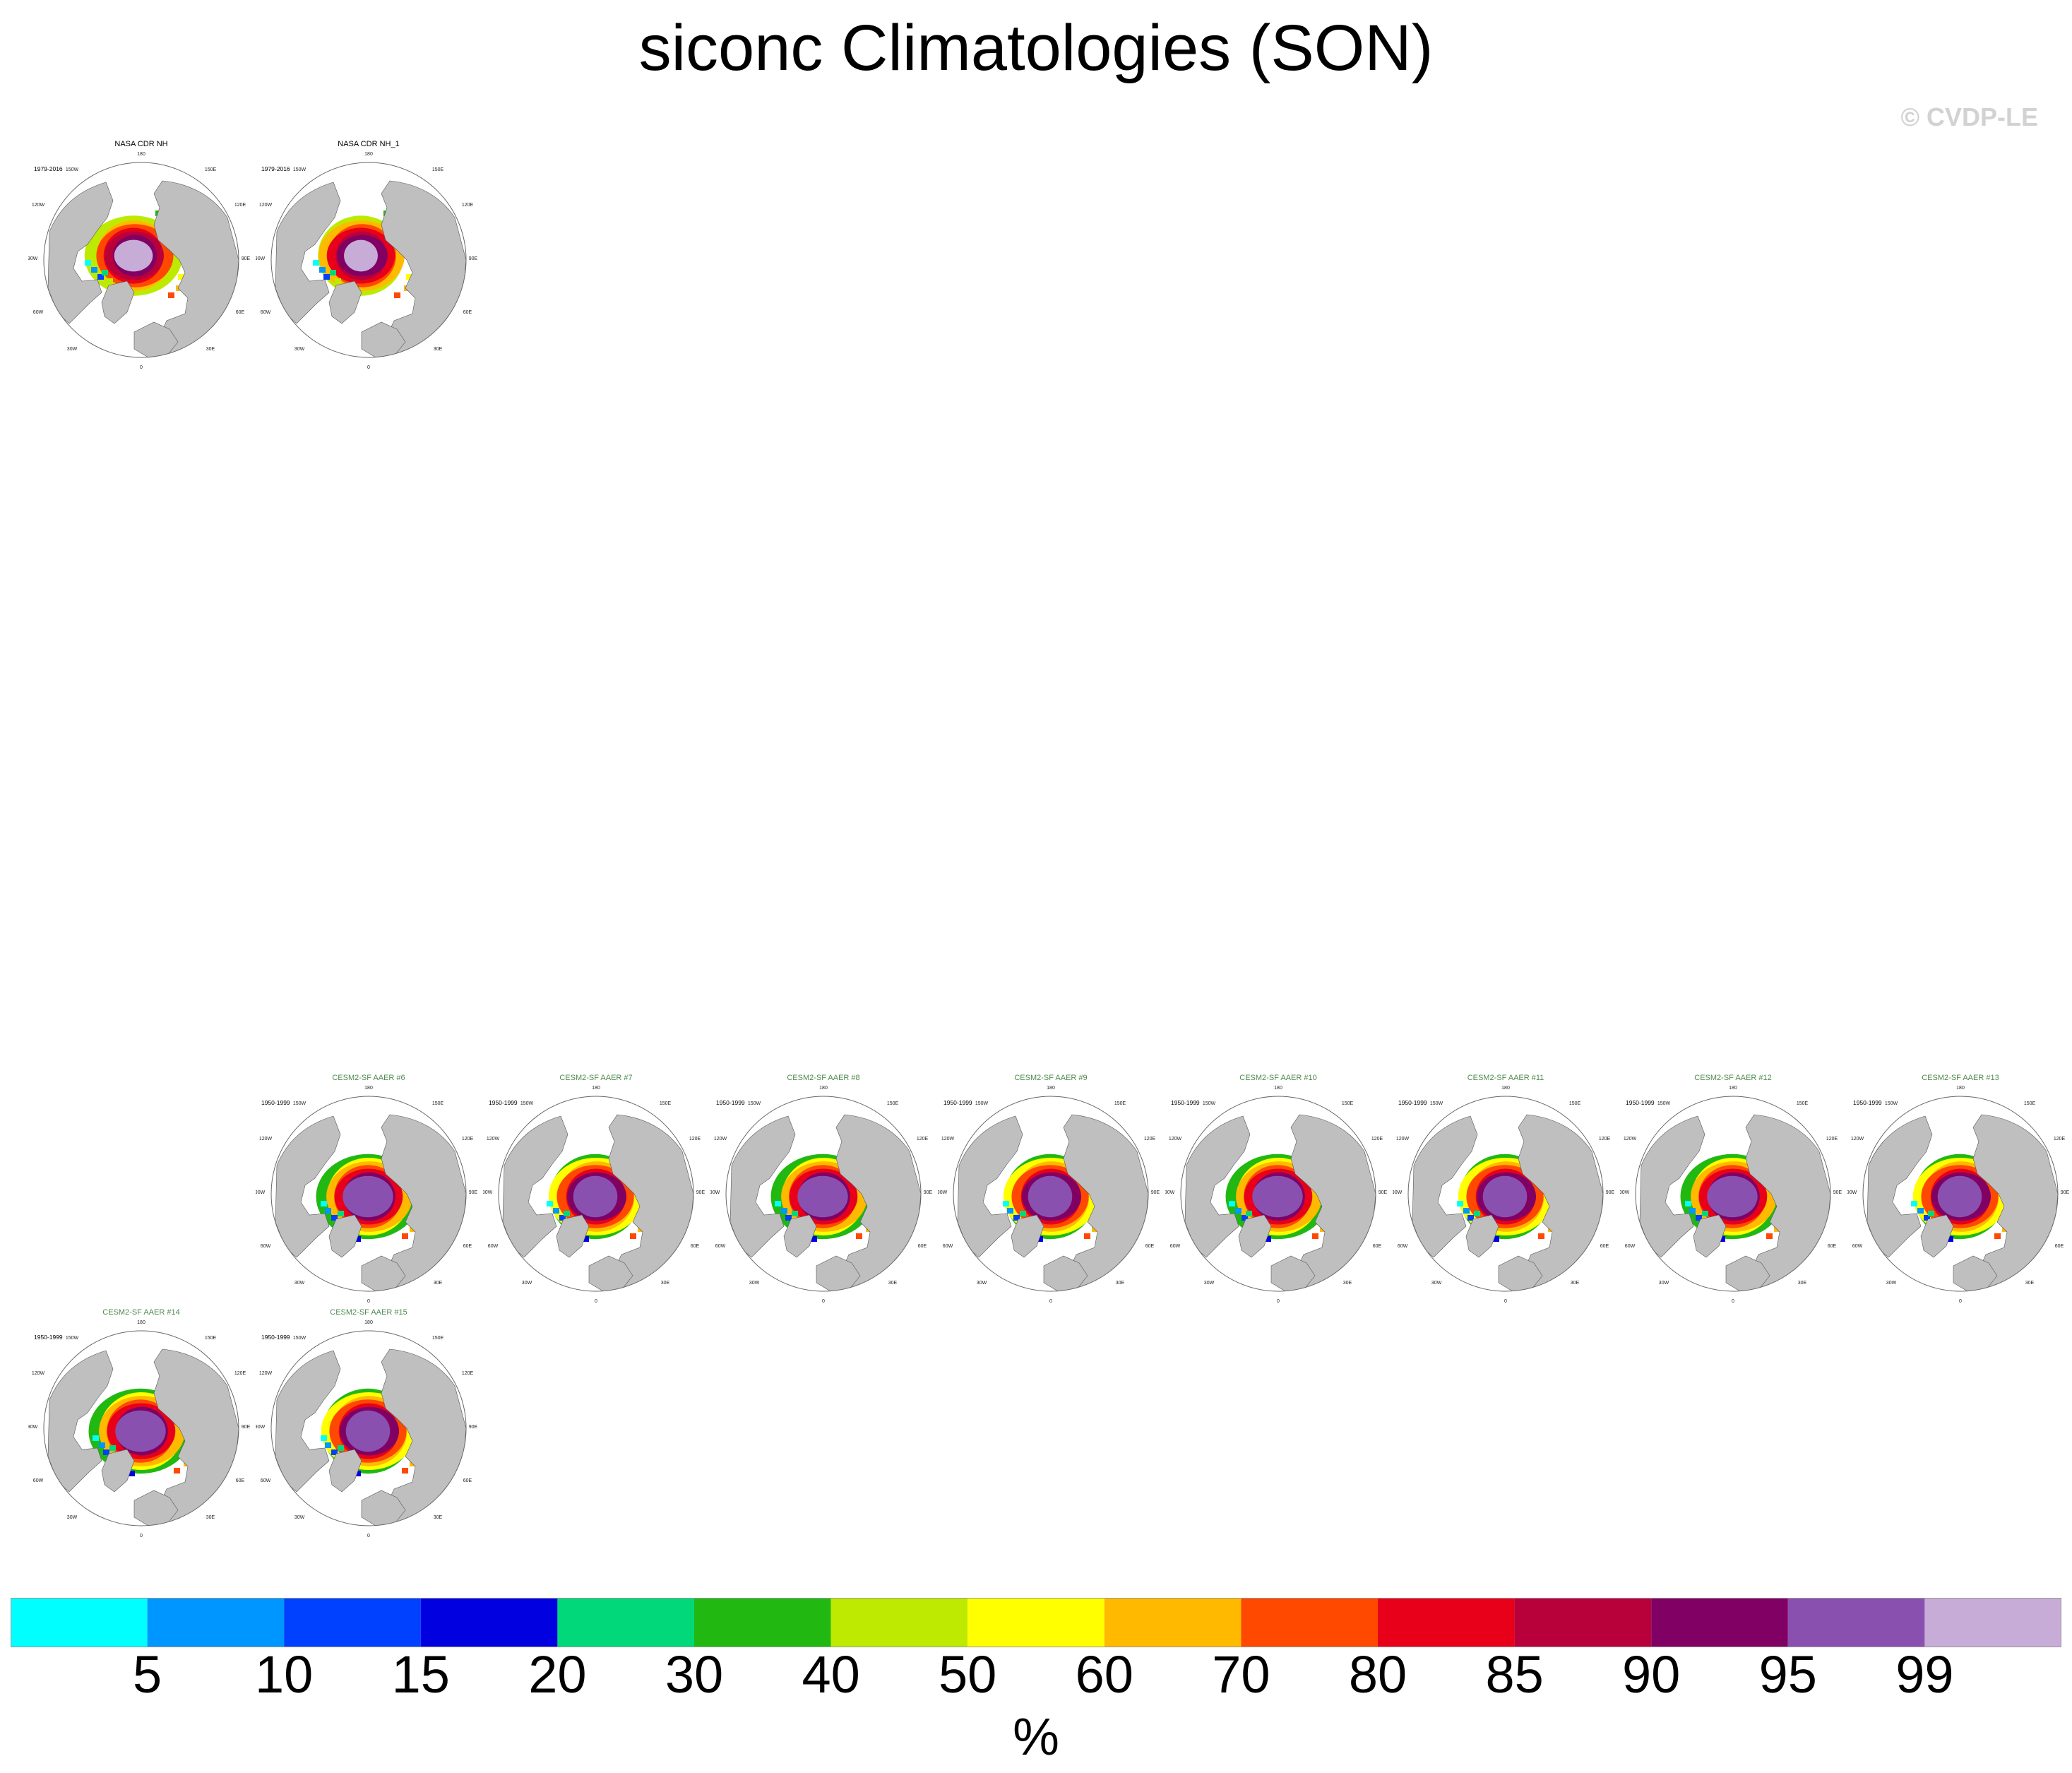  I want to click on colorbar-tick-label: 20, so click(557, 1674).